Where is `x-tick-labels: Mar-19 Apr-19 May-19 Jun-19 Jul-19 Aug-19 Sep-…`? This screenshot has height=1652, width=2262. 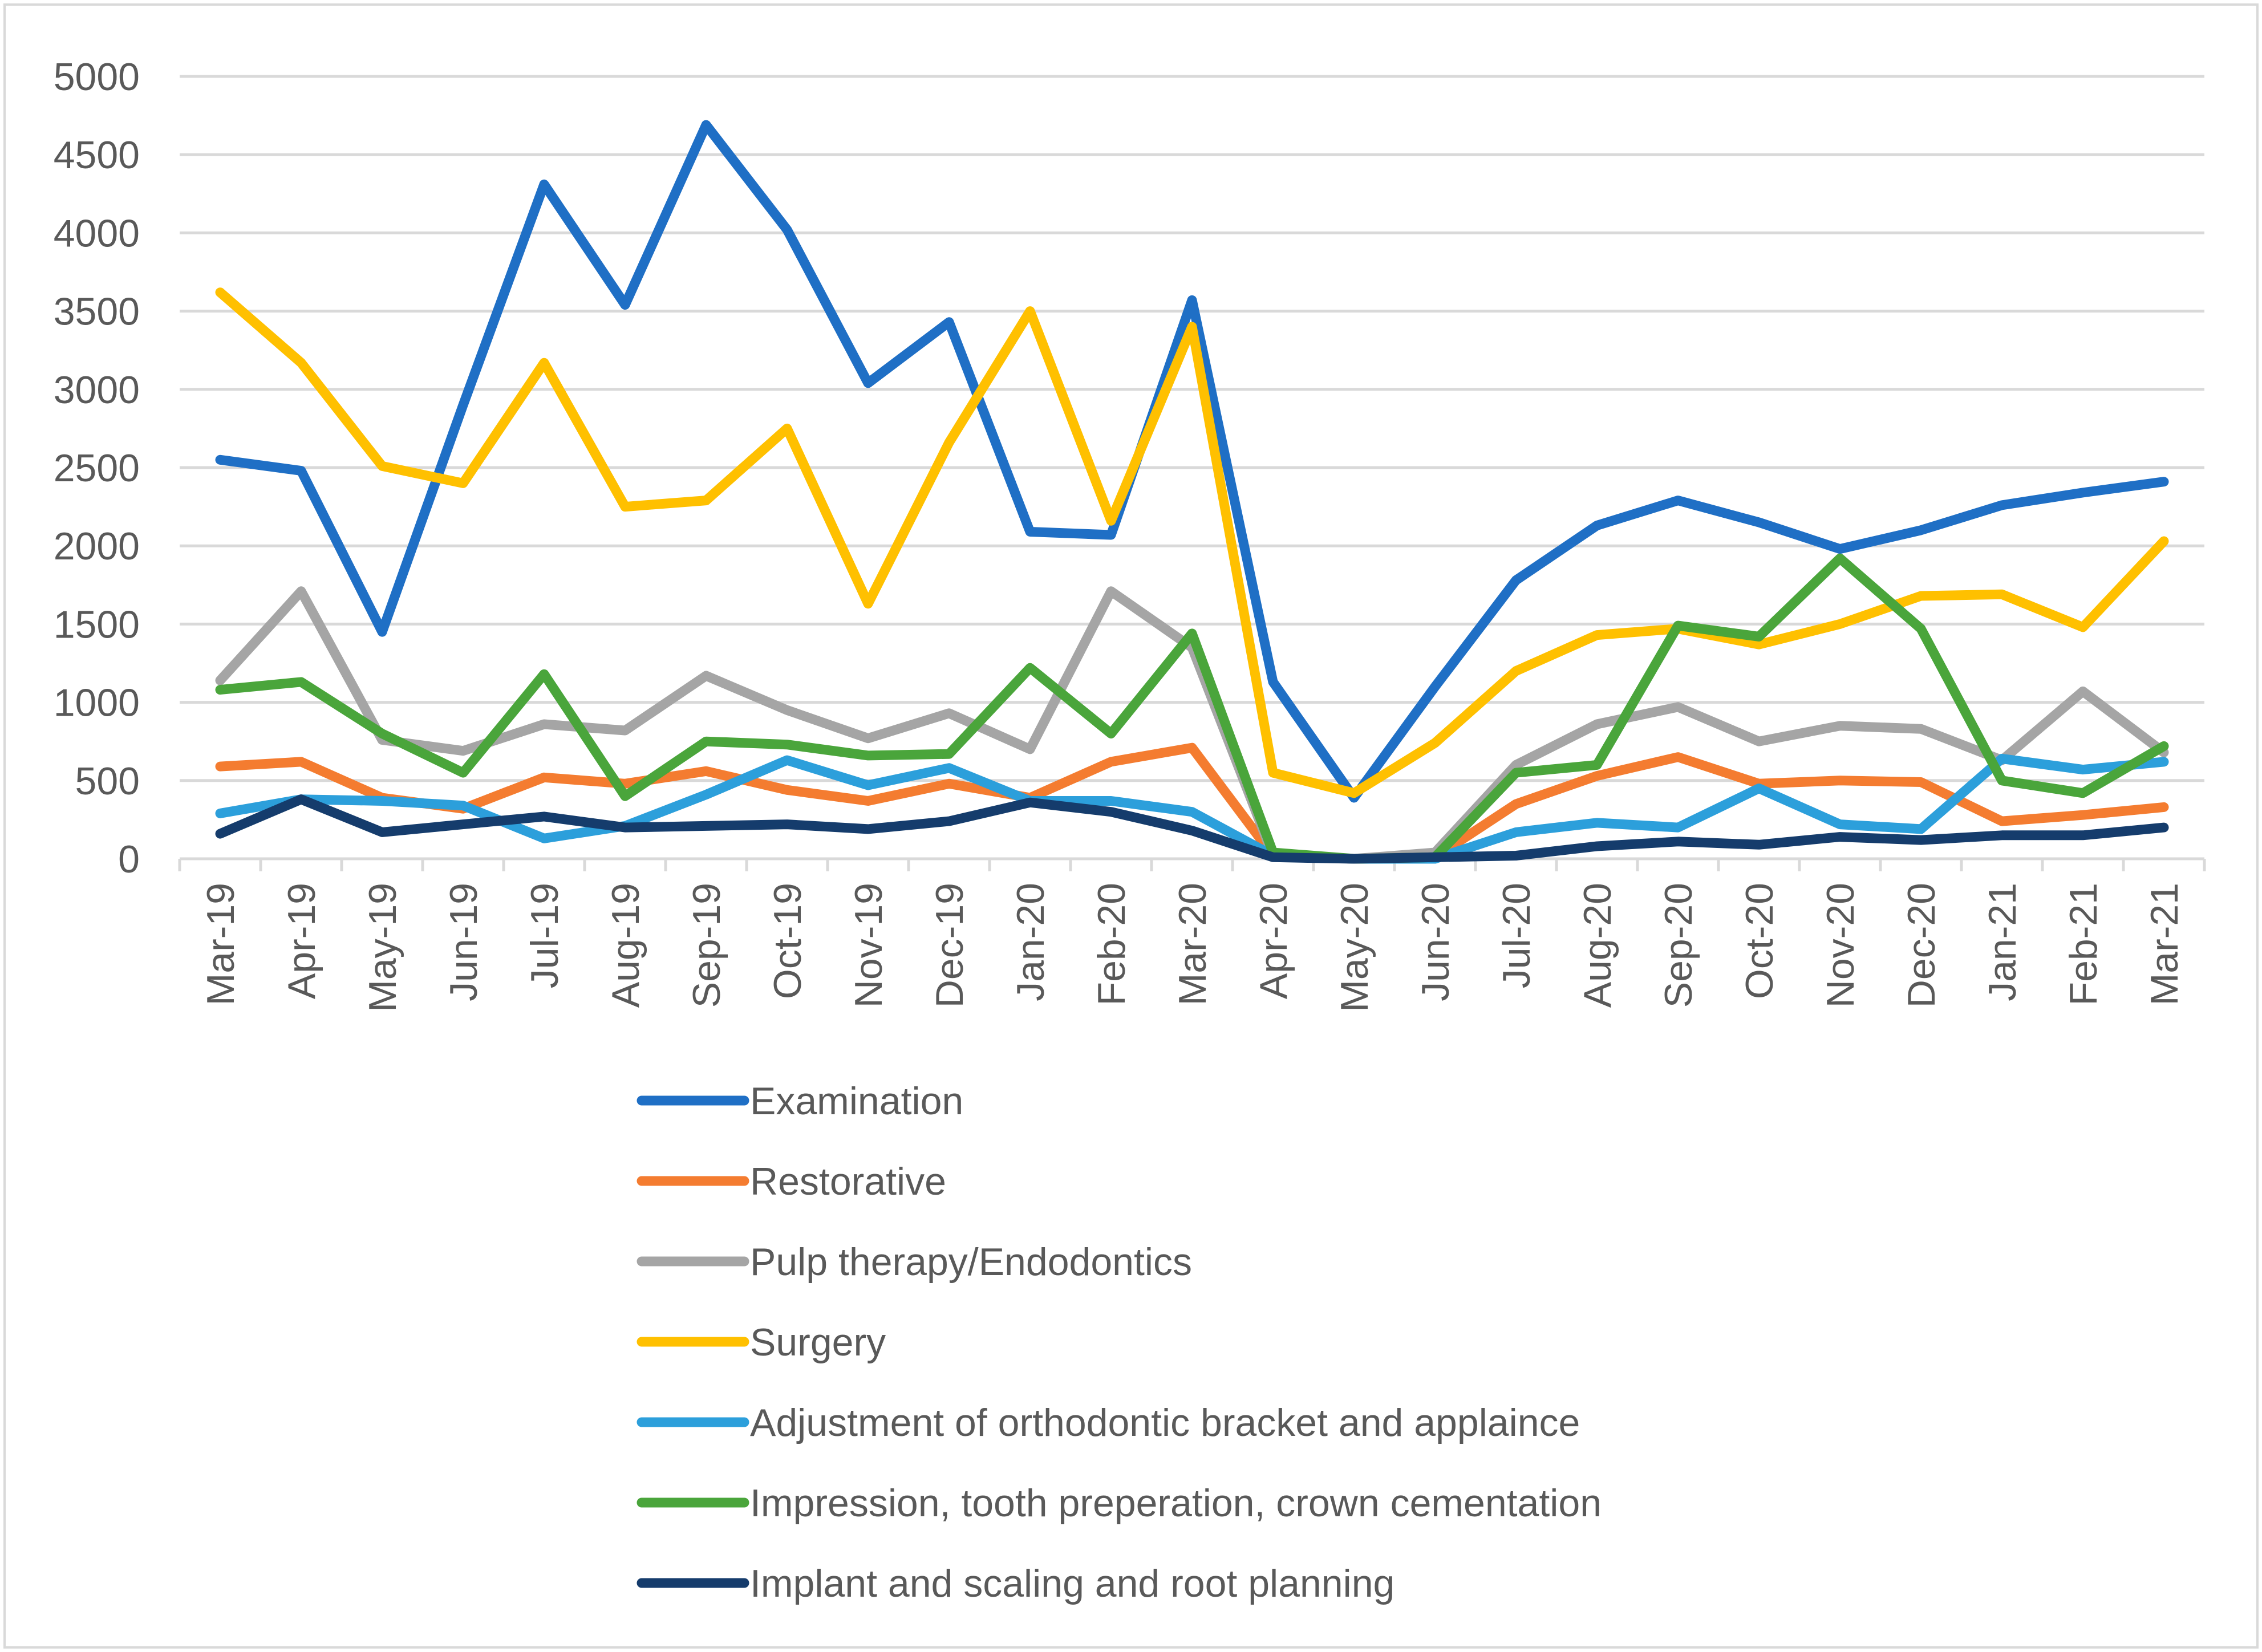 x-tick-labels: Mar-19 Apr-19 May-19 Jun-19 Jul-19 Aug-19 Sep-… is located at coordinates (1192, 947).